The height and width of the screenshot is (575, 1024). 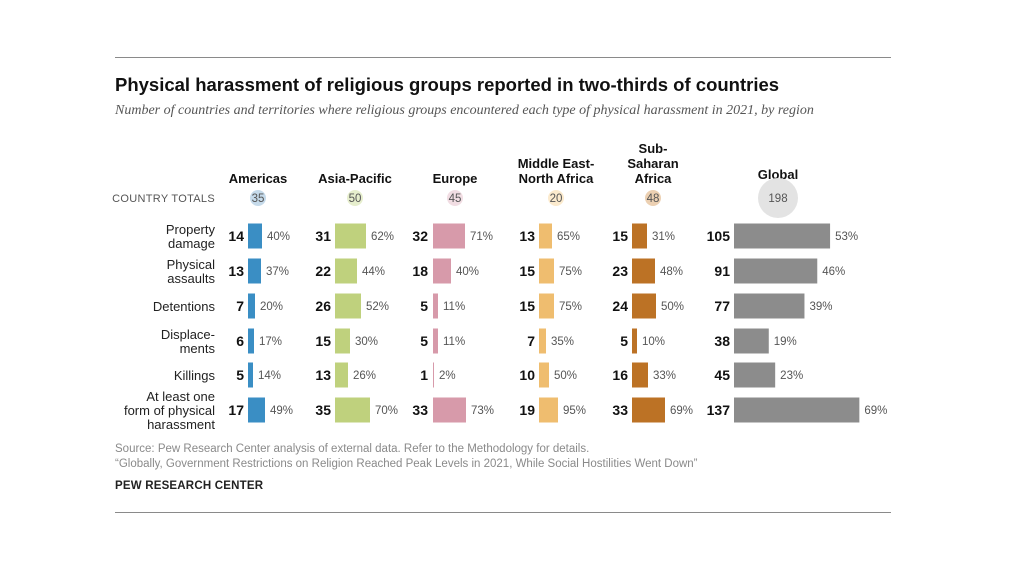 I want to click on region-header: Asia-Pacific, so click(x=355, y=178).